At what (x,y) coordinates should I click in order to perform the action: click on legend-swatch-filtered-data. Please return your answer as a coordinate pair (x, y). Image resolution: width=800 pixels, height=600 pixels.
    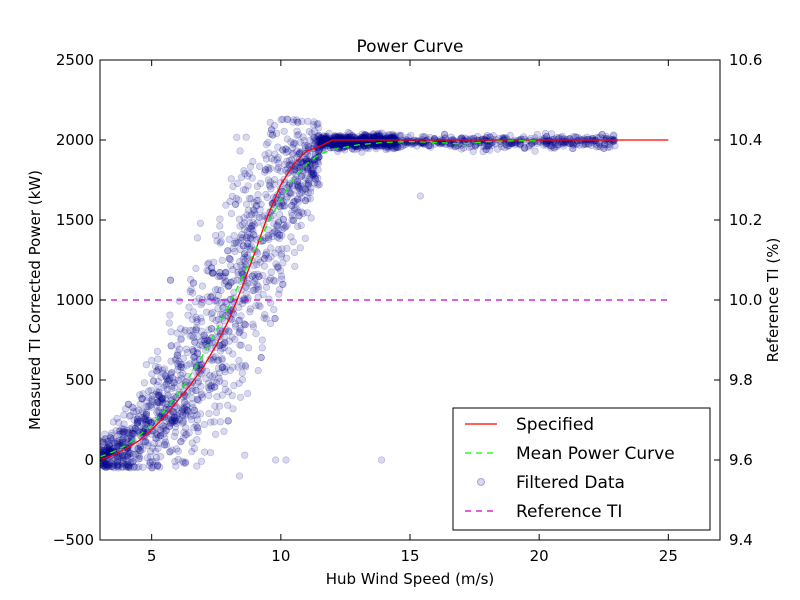
    Looking at the image, I should click on (481, 482).